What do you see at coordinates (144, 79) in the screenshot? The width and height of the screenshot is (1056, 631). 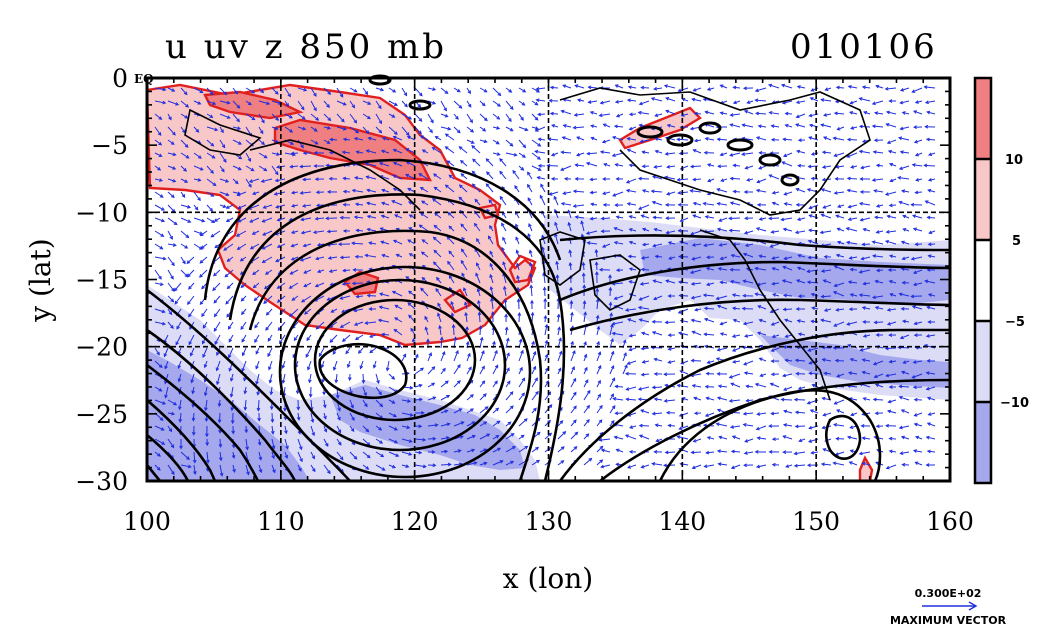 I see `equator-label: EQ` at bounding box center [144, 79].